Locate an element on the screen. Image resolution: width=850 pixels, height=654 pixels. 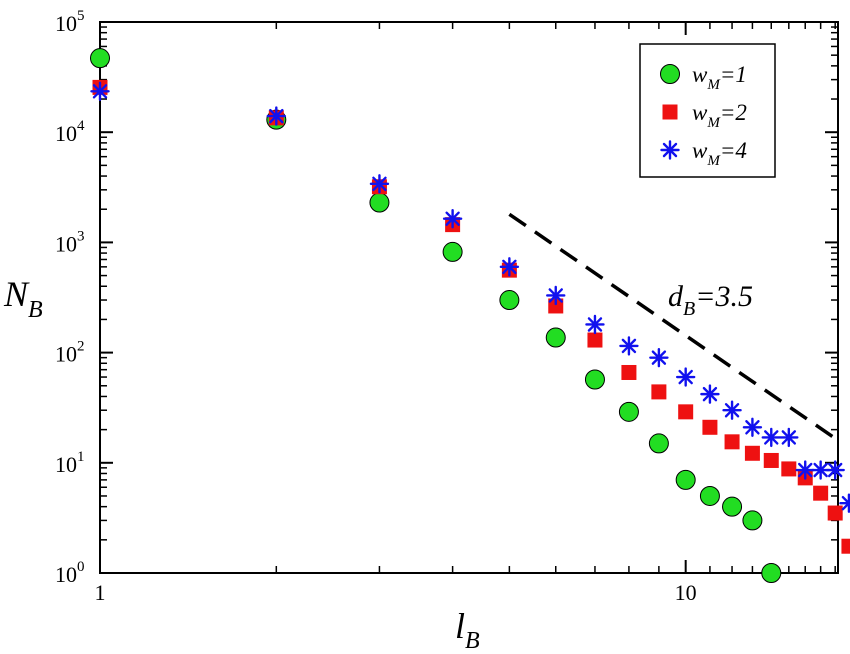
legend-entry-3: wM=4 is located at coordinates (719, 153).